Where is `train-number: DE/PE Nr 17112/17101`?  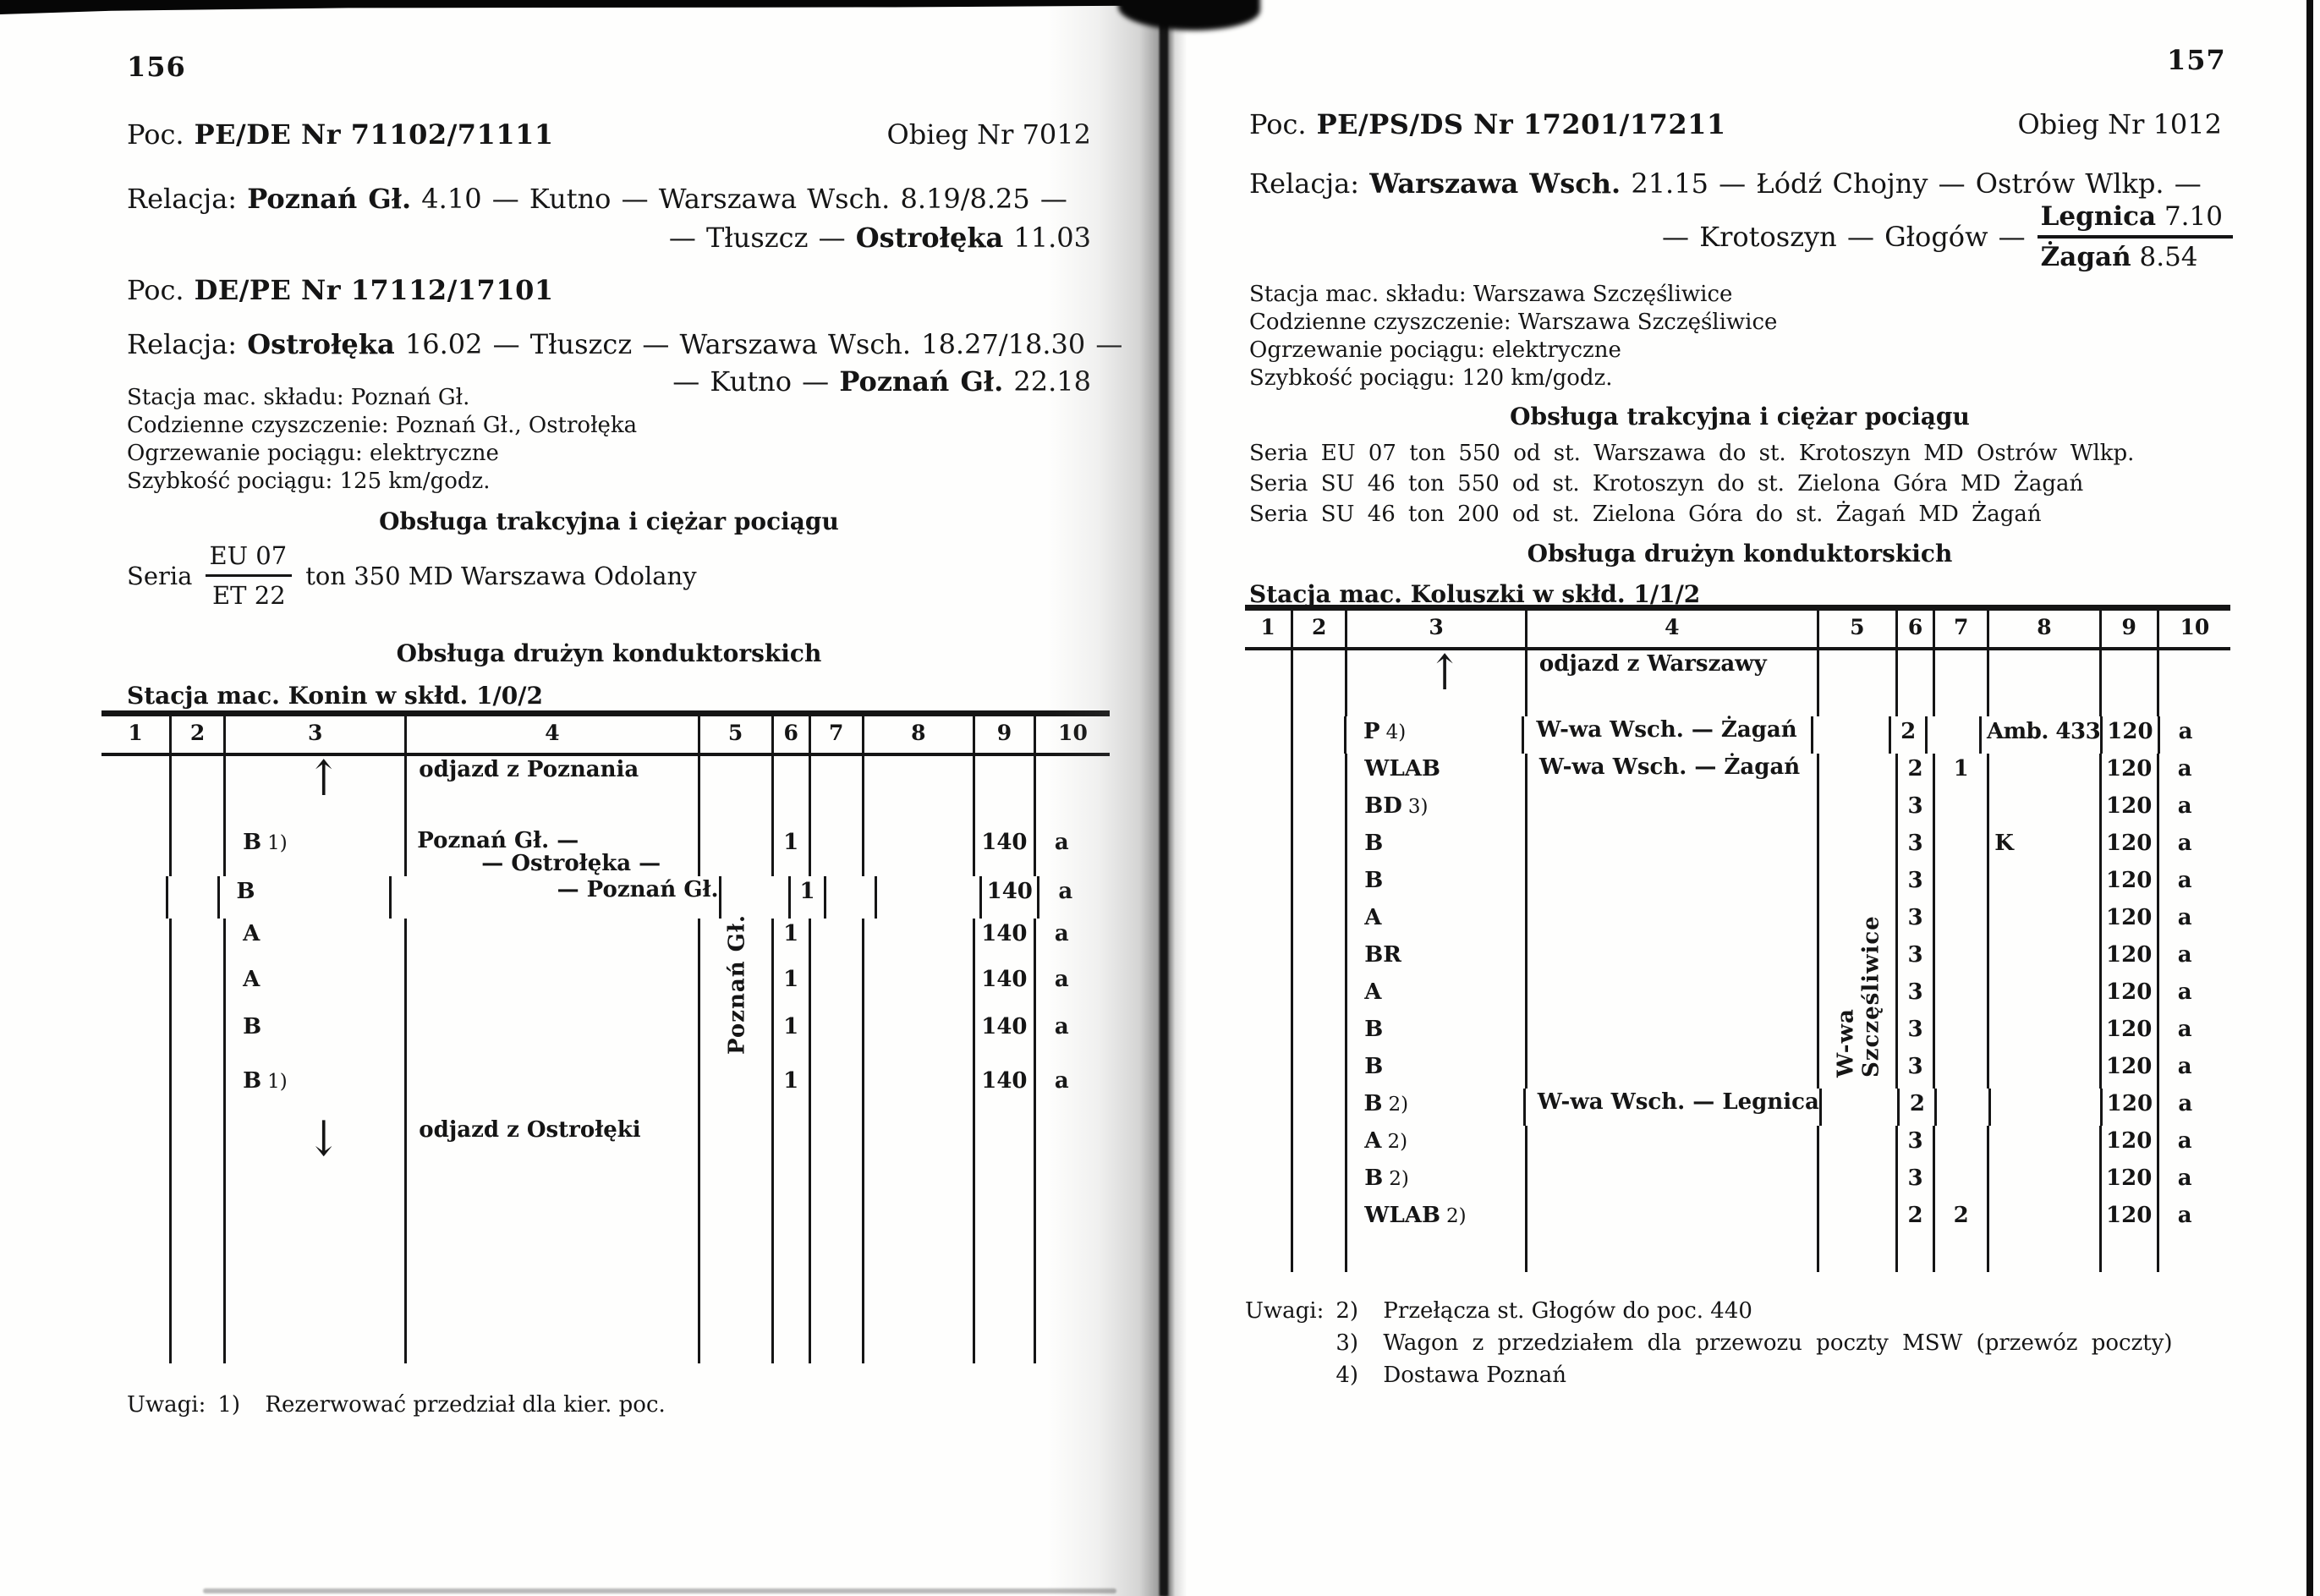
train-number: DE/PE Nr 17112/17101 is located at coordinates (374, 290).